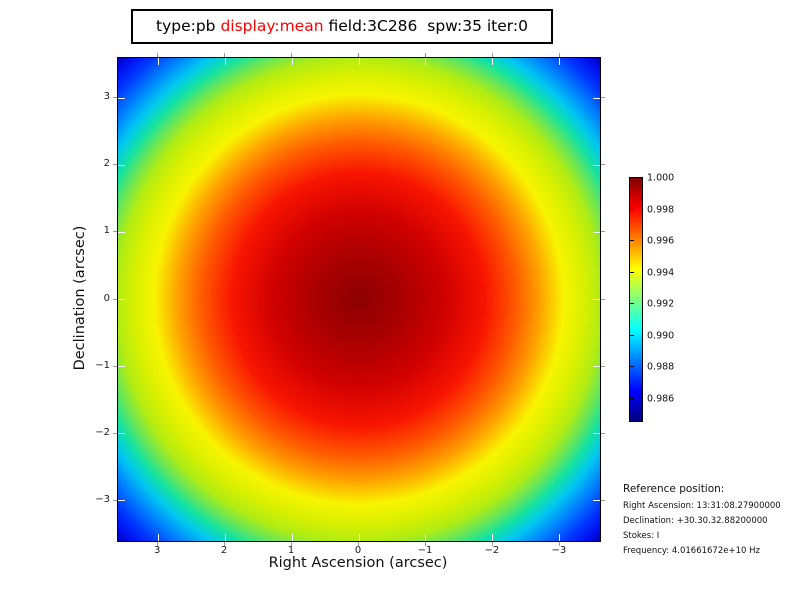  What do you see at coordinates (106, 97) in the screenshot?
I see `y-tick-label: 3` at bounding box center [106, 97].